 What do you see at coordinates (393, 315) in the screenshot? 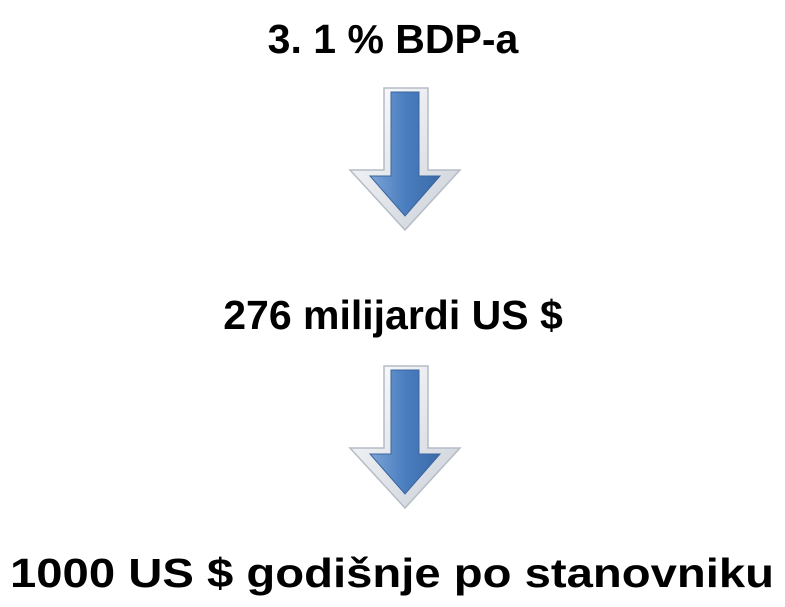
I see `node-label: 276 milijardi US $` at bounding box center [393, 315].